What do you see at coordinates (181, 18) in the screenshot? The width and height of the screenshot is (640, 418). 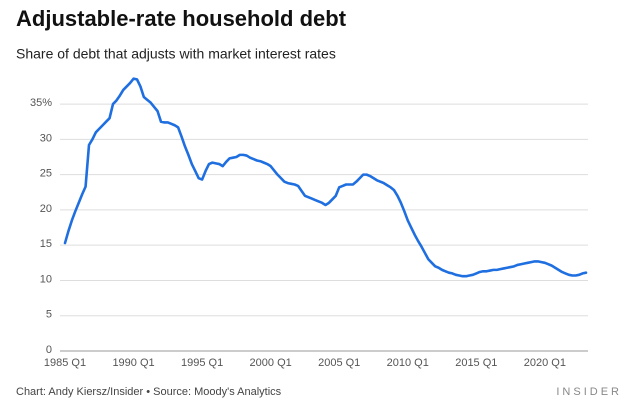 I see `chart-title: Adjustable-rate household debt` at bounding box center [181, 18].